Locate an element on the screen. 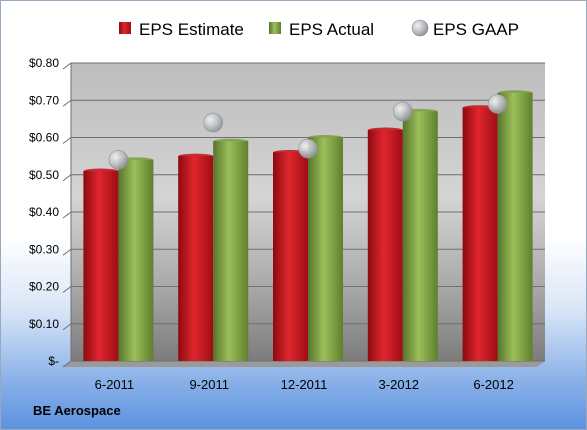 Image resolution: width=587 pixels, height=430 pixels. y-tick-label: $0.50 is located at coordinates (44, 175).